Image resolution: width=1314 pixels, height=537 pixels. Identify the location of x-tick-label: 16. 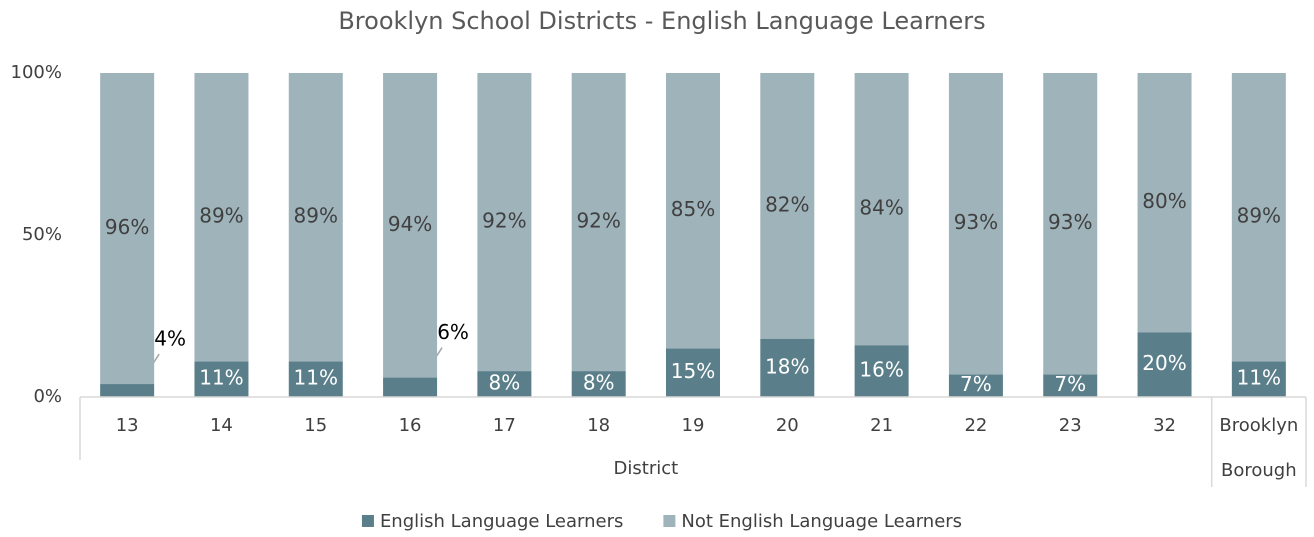
(410, 425).